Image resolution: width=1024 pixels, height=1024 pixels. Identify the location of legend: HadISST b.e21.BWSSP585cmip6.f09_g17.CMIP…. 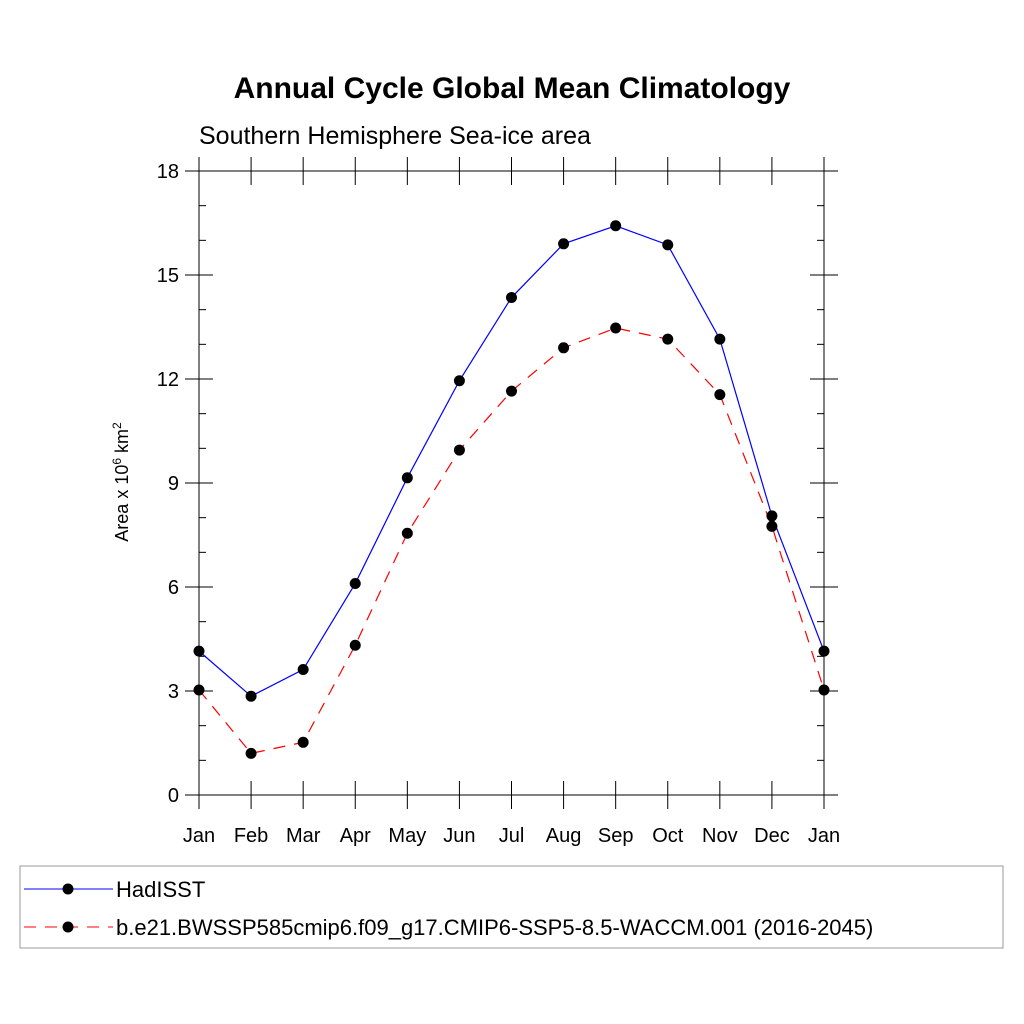
(511, 907).